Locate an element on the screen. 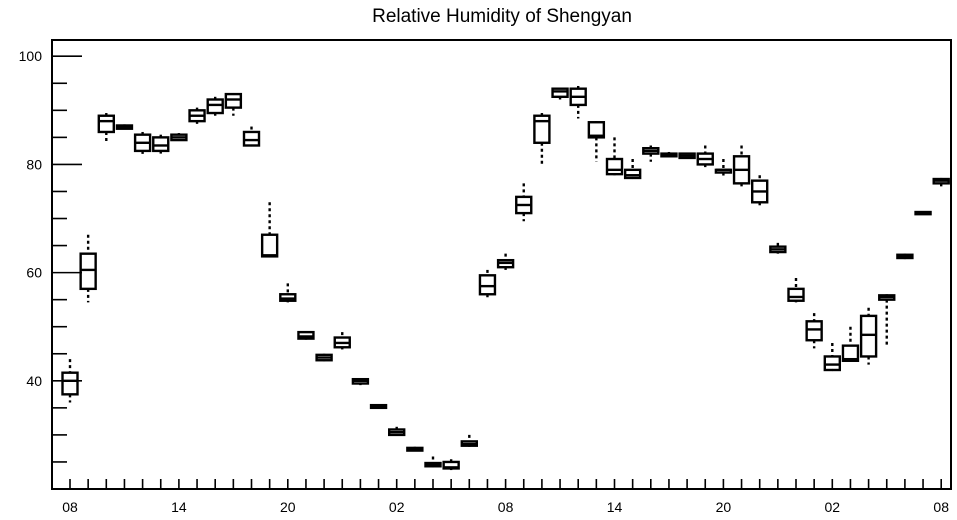 The width and height of the screenshot is (957, 520). y-axis: 40 60 80 100 is located at coordinates (50, 255).